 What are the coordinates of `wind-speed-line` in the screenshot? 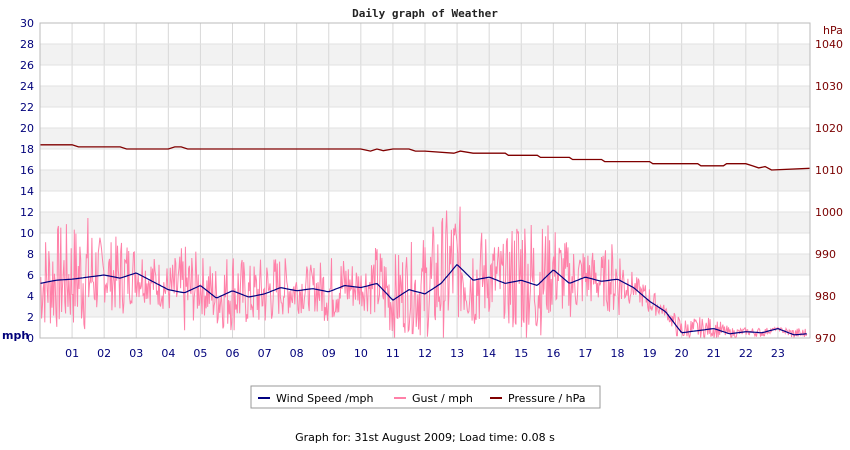 It's located at (423, 299).